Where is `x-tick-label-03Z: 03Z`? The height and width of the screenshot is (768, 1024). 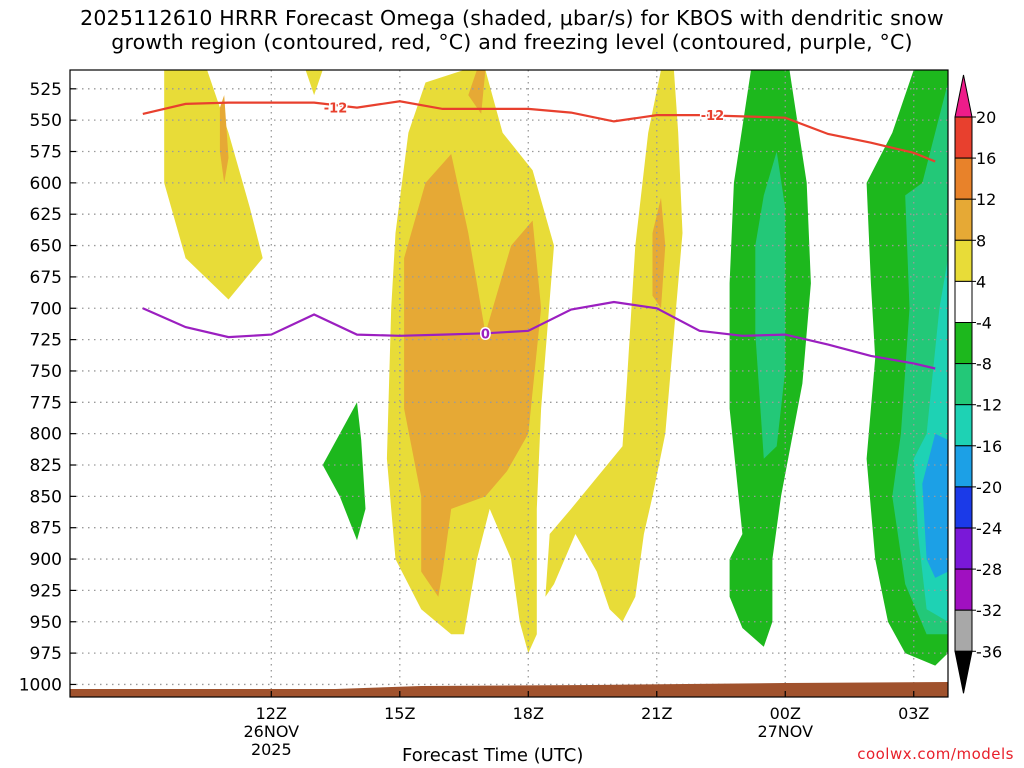
x-tick-label-03Z: 03Z is located at coordinates (913, 713).